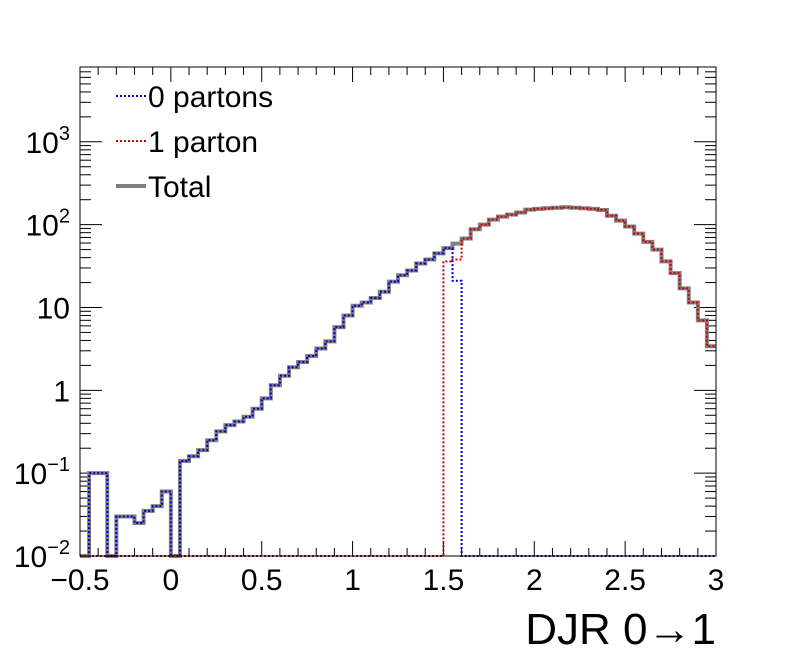 The height and width of the screenshot is (672, 796). I want to click on x-tick-label: 0.5, so click(262, 580).